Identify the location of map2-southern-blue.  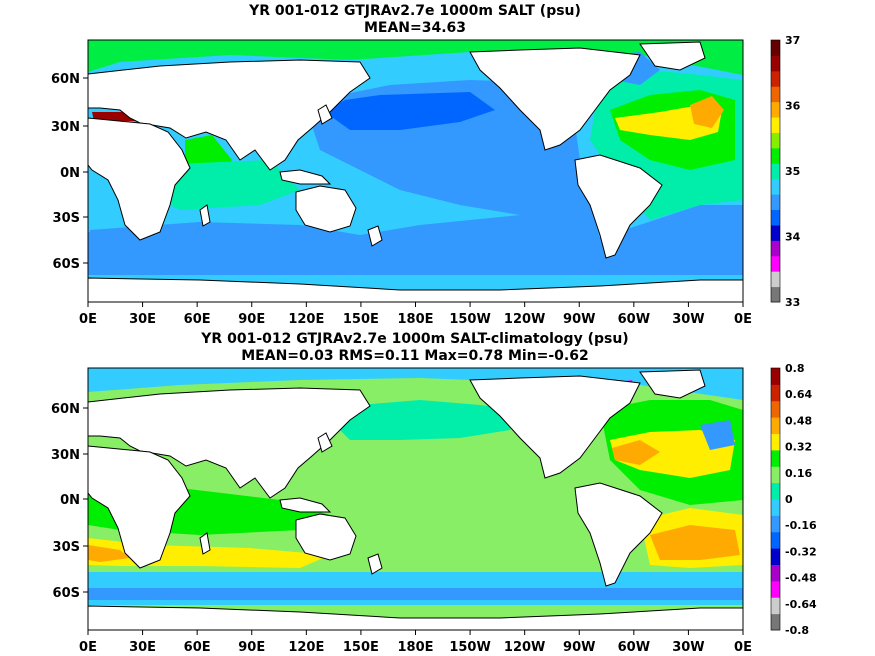
(415, 594).